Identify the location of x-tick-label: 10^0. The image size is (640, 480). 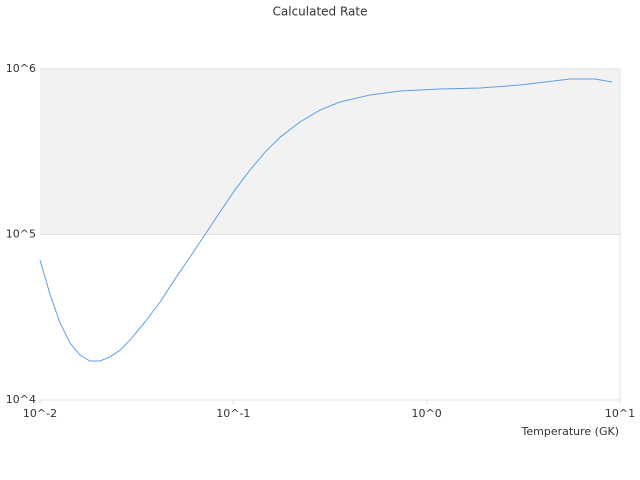
(427, 413).